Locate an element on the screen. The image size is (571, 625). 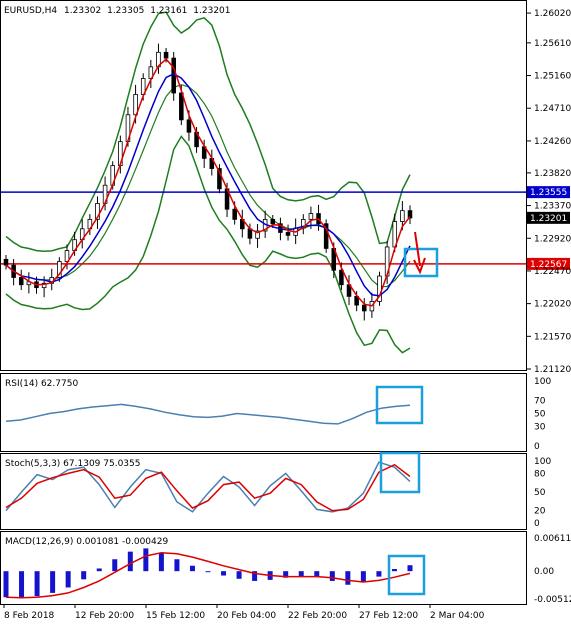
price-tick-label: 1.21120 is located at coordinates (552, 370).